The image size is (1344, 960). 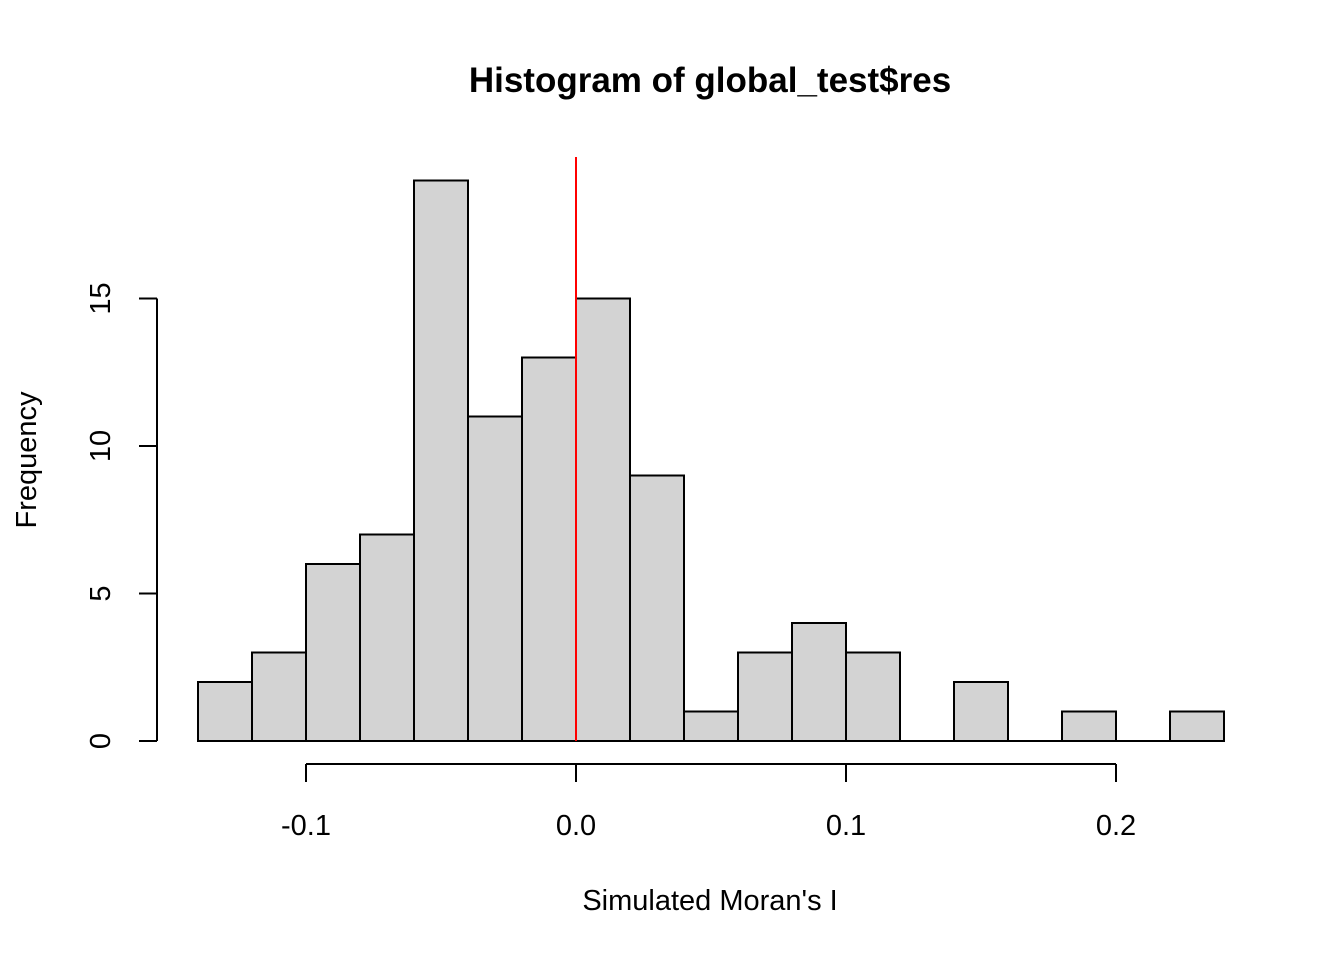 What do you see at coordinates (101, 741) in the screenshot?
I see `y-tick-label: 0` at bounding box center [101, 741].